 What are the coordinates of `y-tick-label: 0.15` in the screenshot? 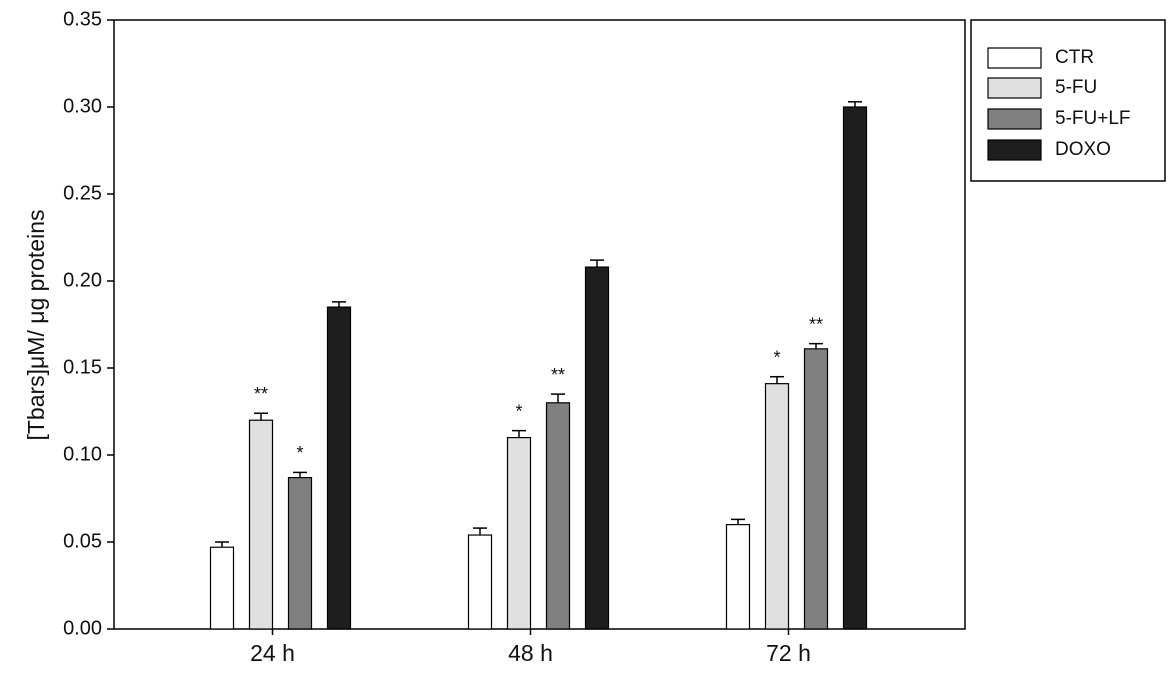 It's located at (82, 367).